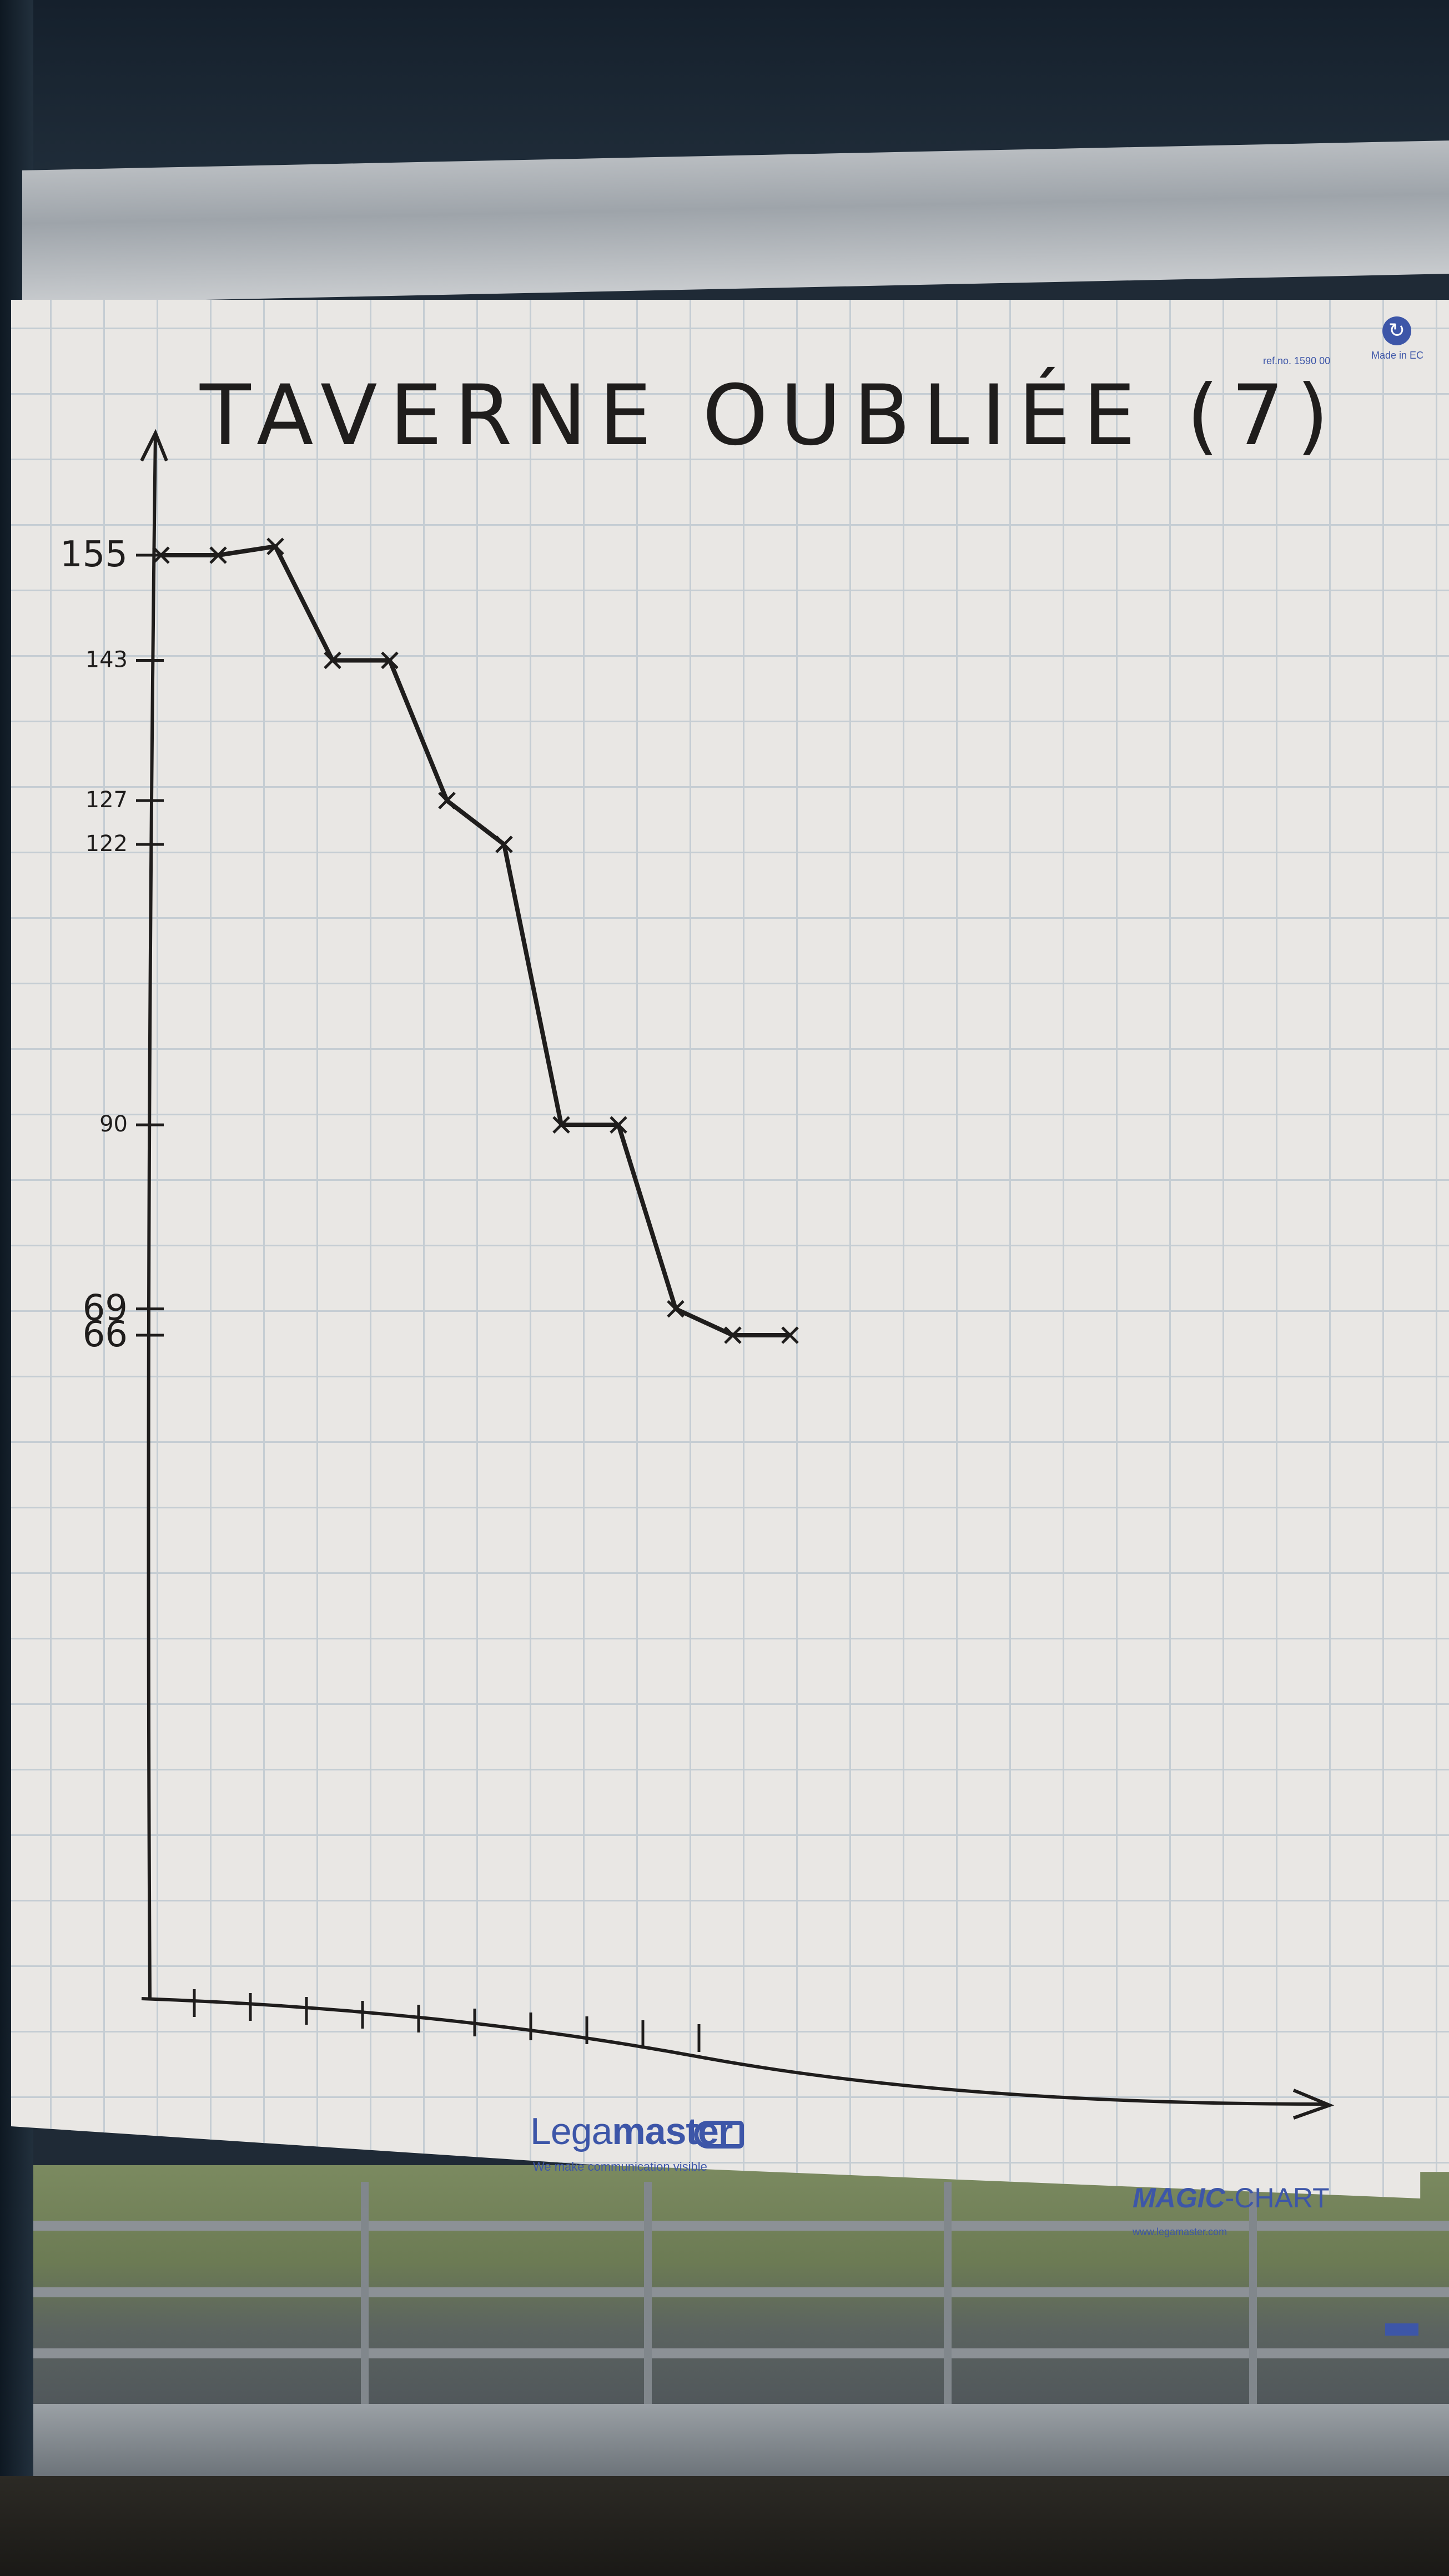 This screenshot has width=1449, height=2576. Describe the element at coordinates (724, 2526) in the screenshot. I see `floor` at that location.